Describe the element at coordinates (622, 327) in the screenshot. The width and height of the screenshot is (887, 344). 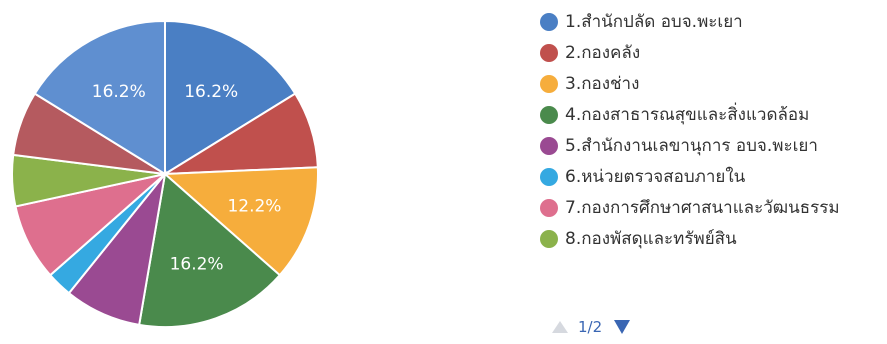
I see `triangle-down-icon` at that location.